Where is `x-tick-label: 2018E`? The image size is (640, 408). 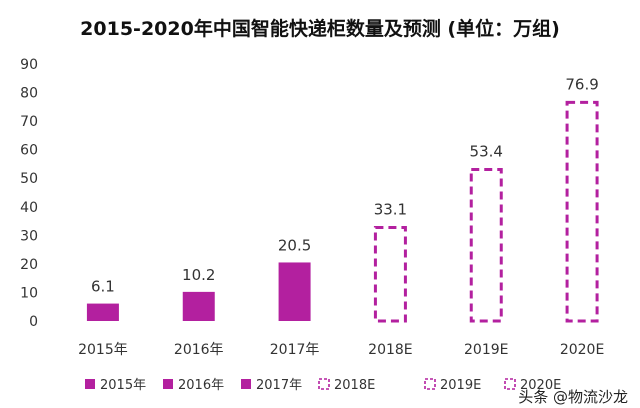 x-tick-label: 2018E is located at coordinates (390, 350).